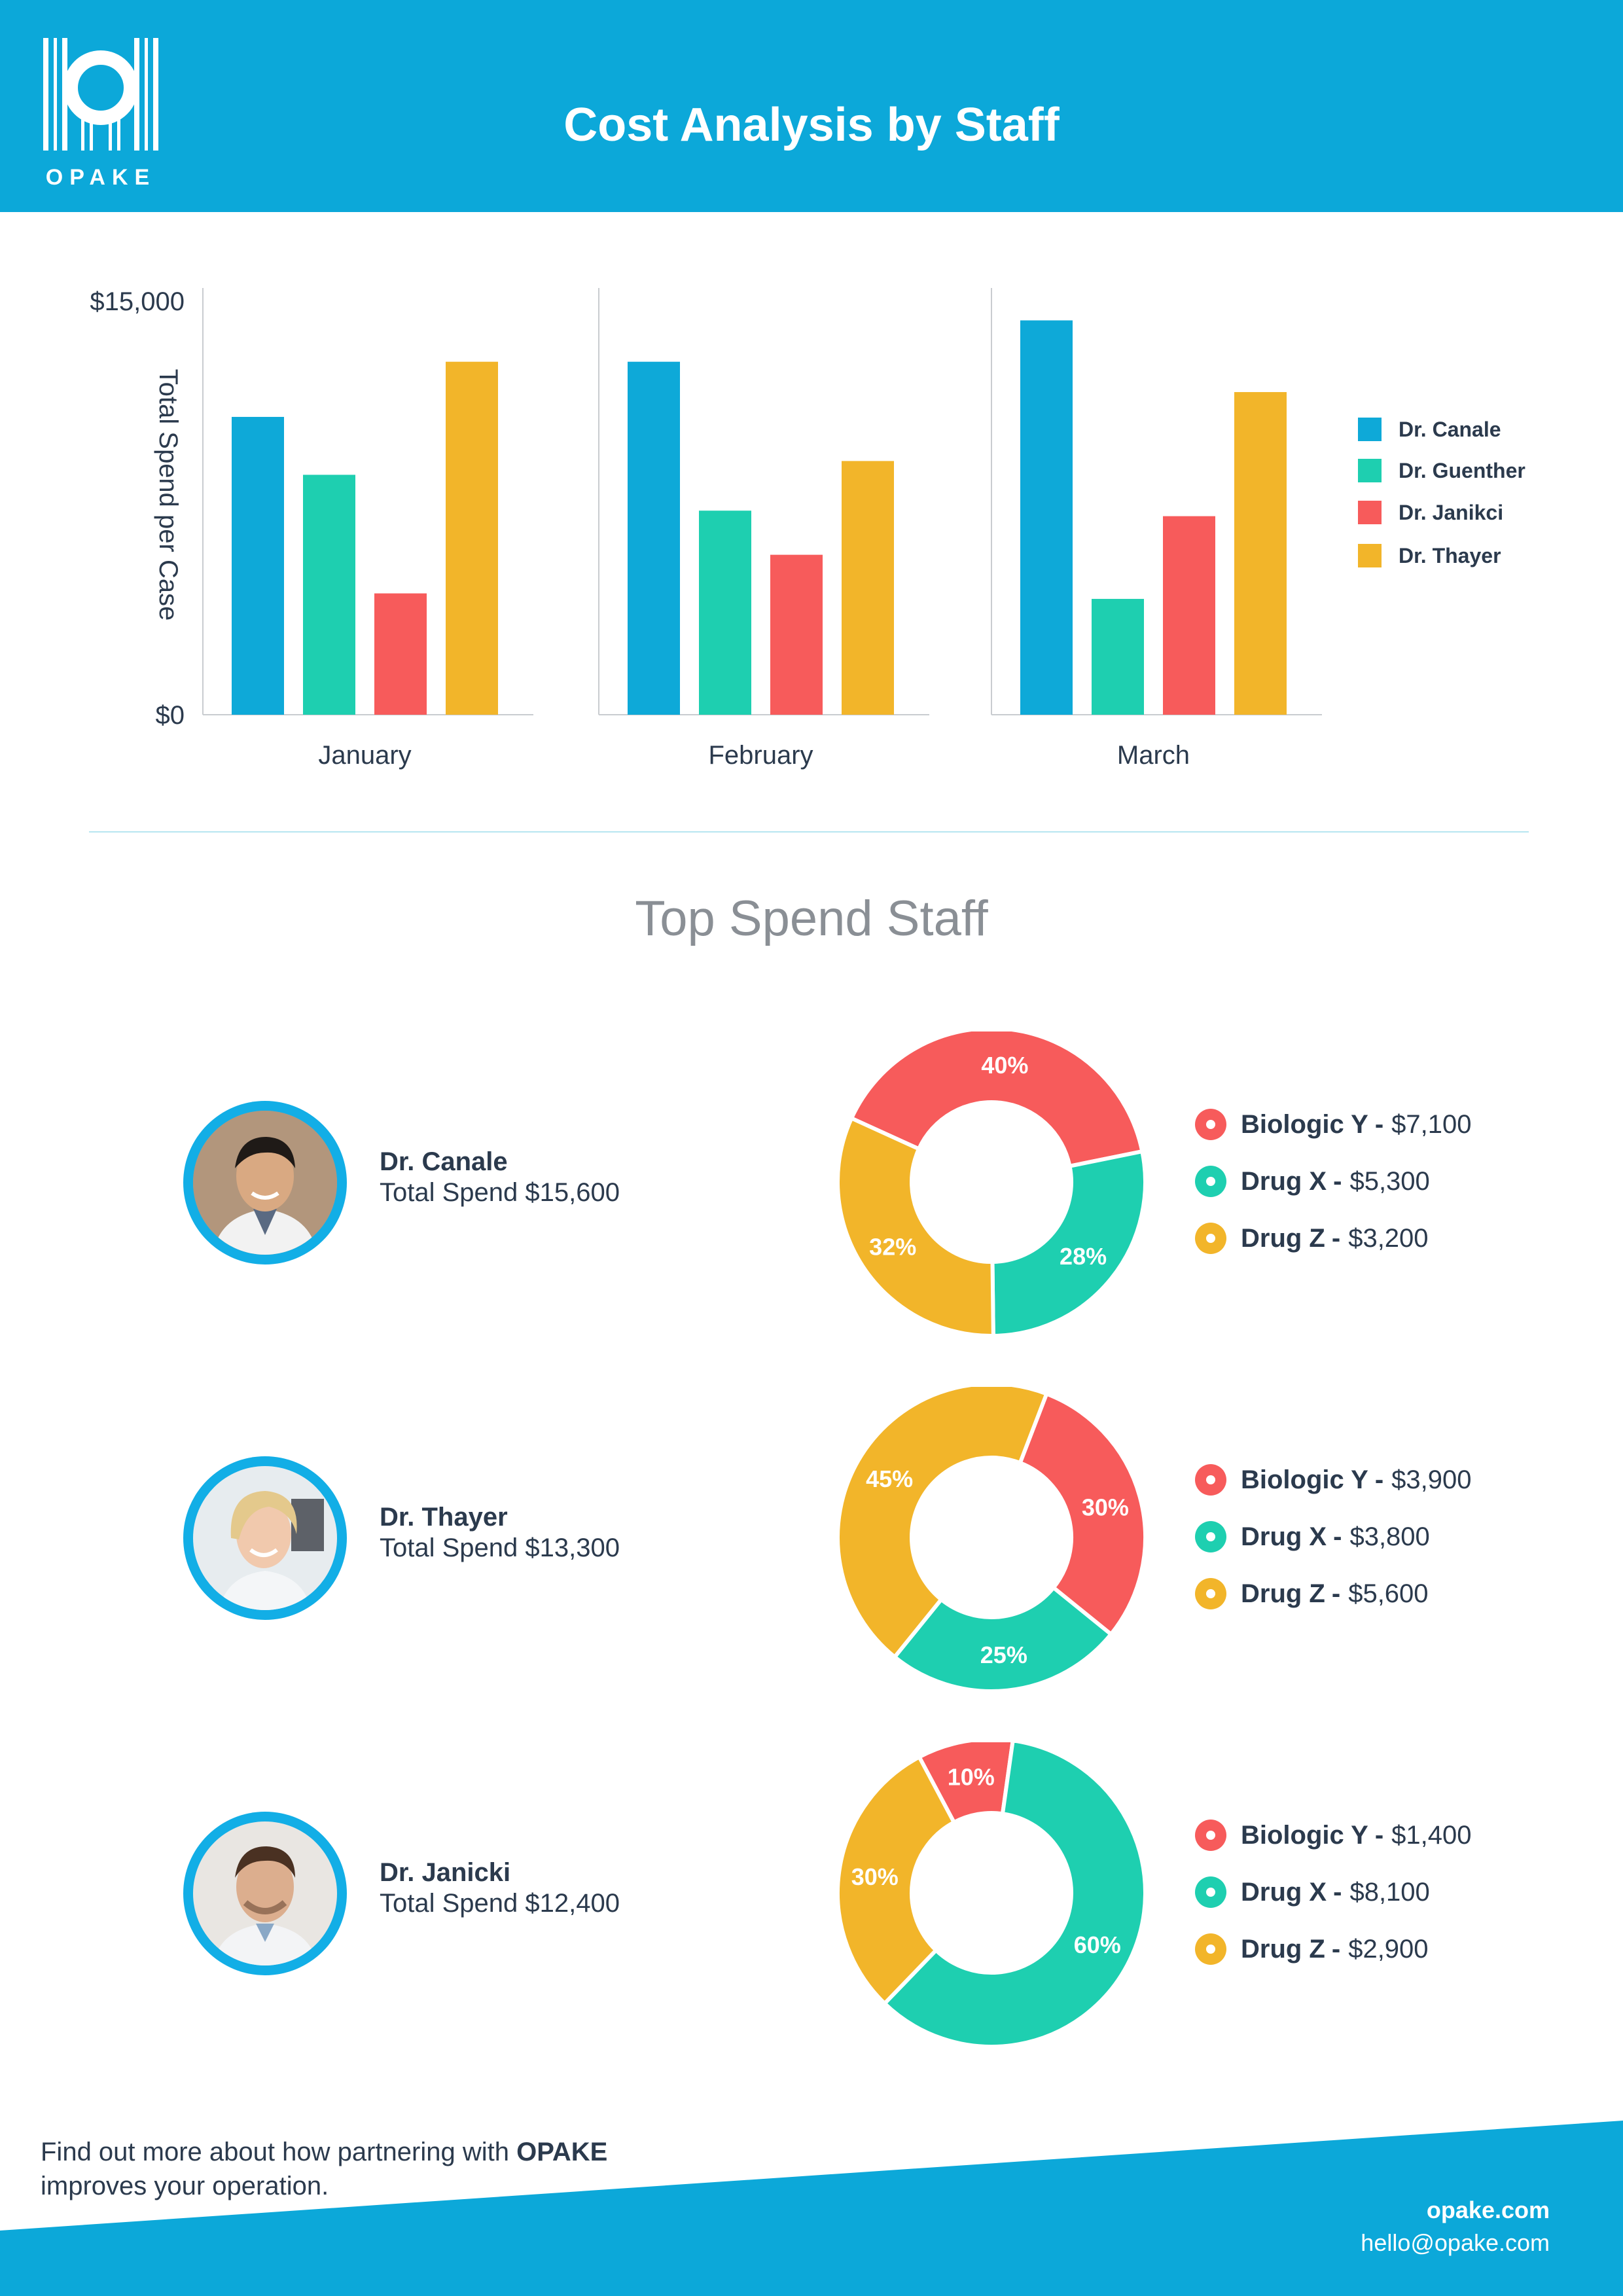 The image size is (1623, 2296). I want to click on donut-percent-label: 40%, so click(1005, 1065).